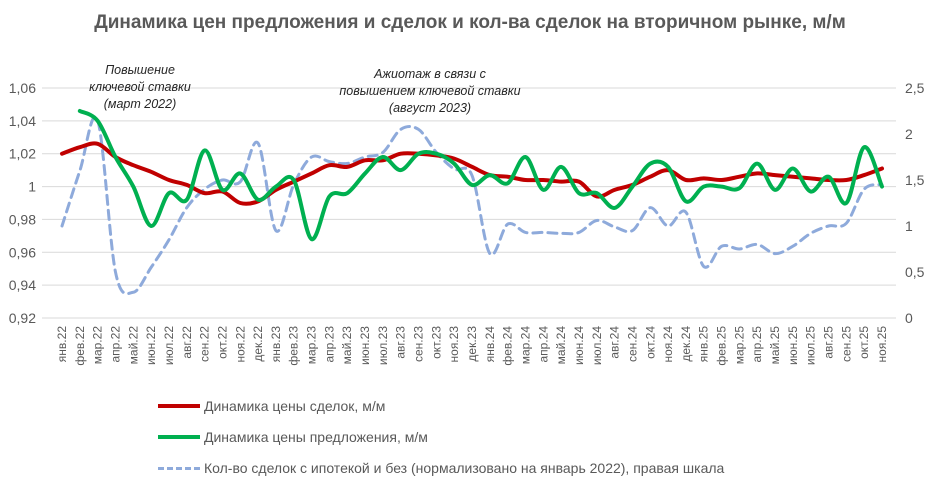  I want to click on x-tick: дек.24, so click(686, 344).